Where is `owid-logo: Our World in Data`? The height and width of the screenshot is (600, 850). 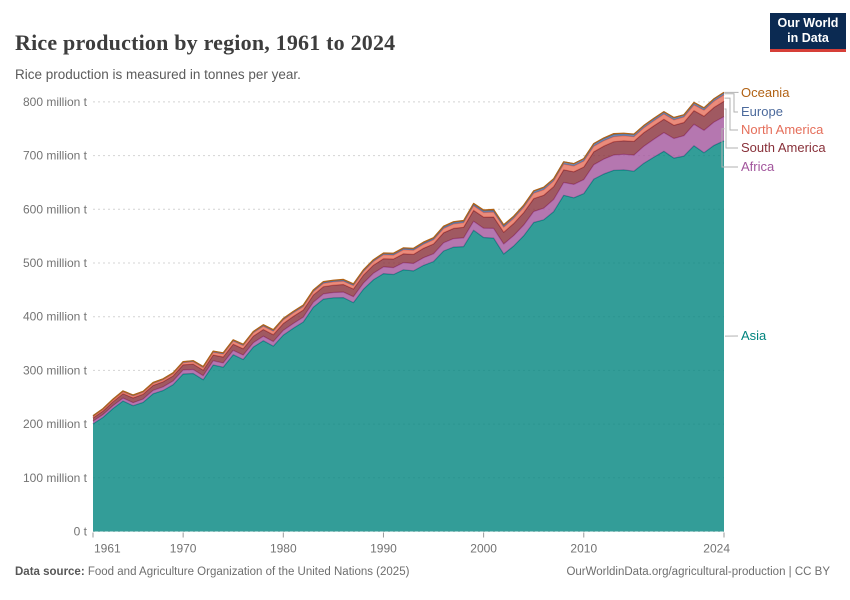
owid-logo: Our World in Data is located at coordinates (808, 32).